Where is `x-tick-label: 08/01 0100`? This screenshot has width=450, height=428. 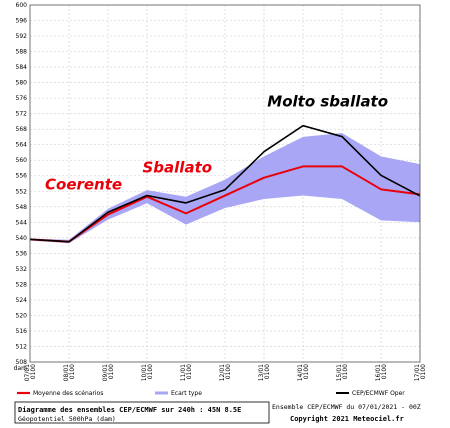 x-tick-label: 08/01 0100 is located at coordinates (69, 372).